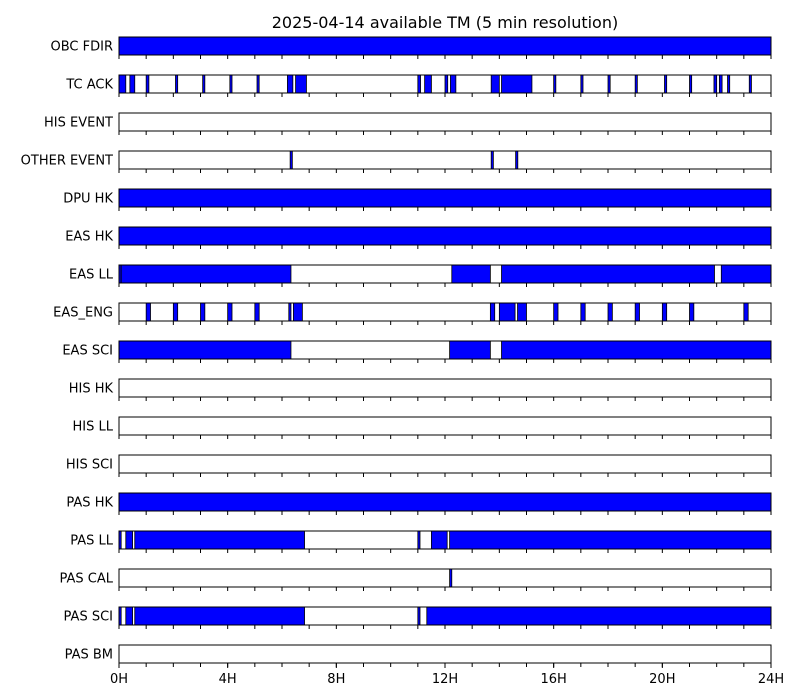  Describe the element at coordinates (408, 123) in the screenshot. I see `row-his-event: HIS EVENT` at that location.